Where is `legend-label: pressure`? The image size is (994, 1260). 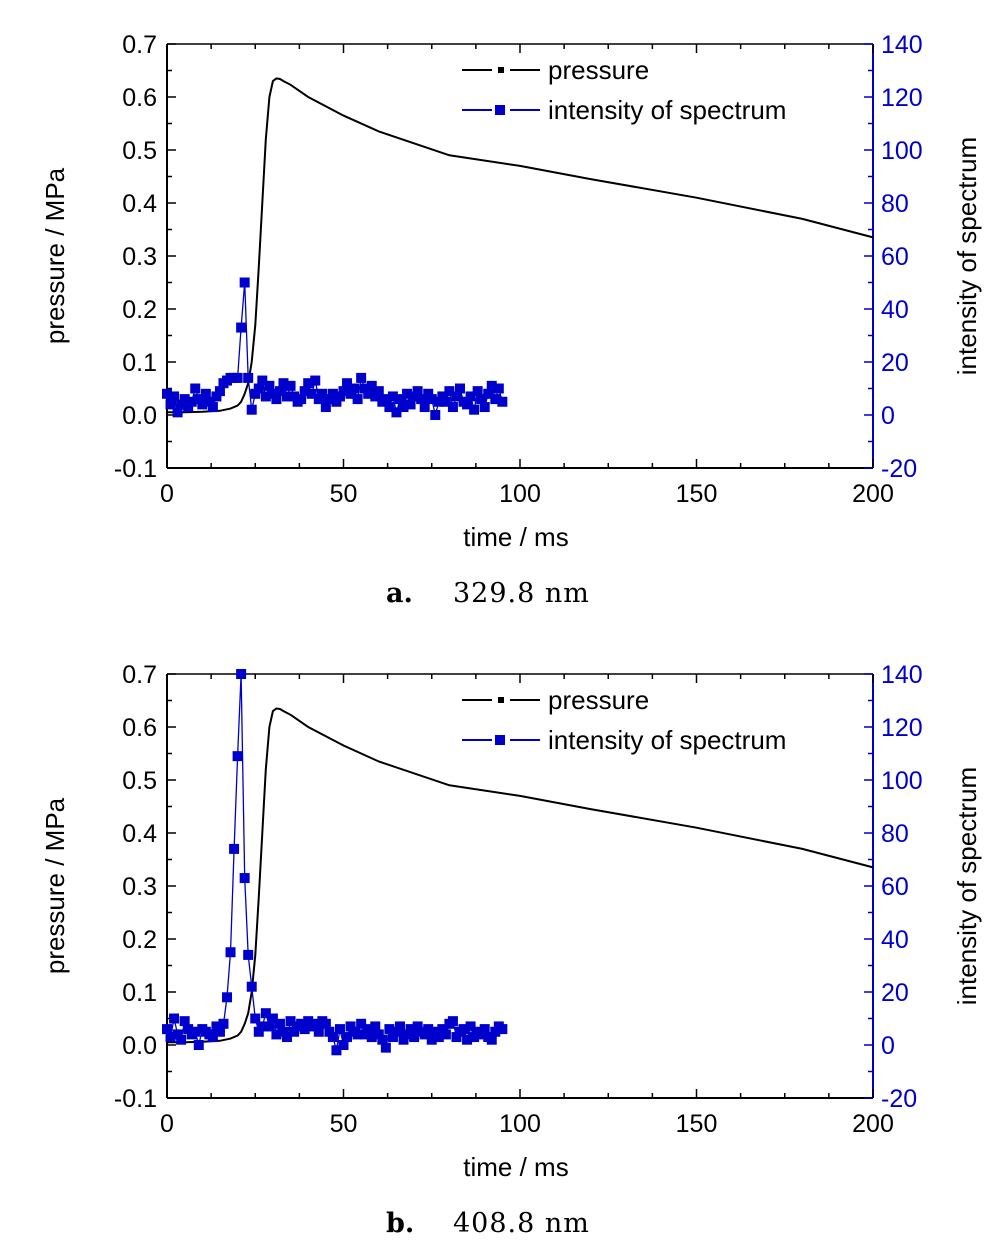 legend-label: pressure is located at coordinates (598, 70).